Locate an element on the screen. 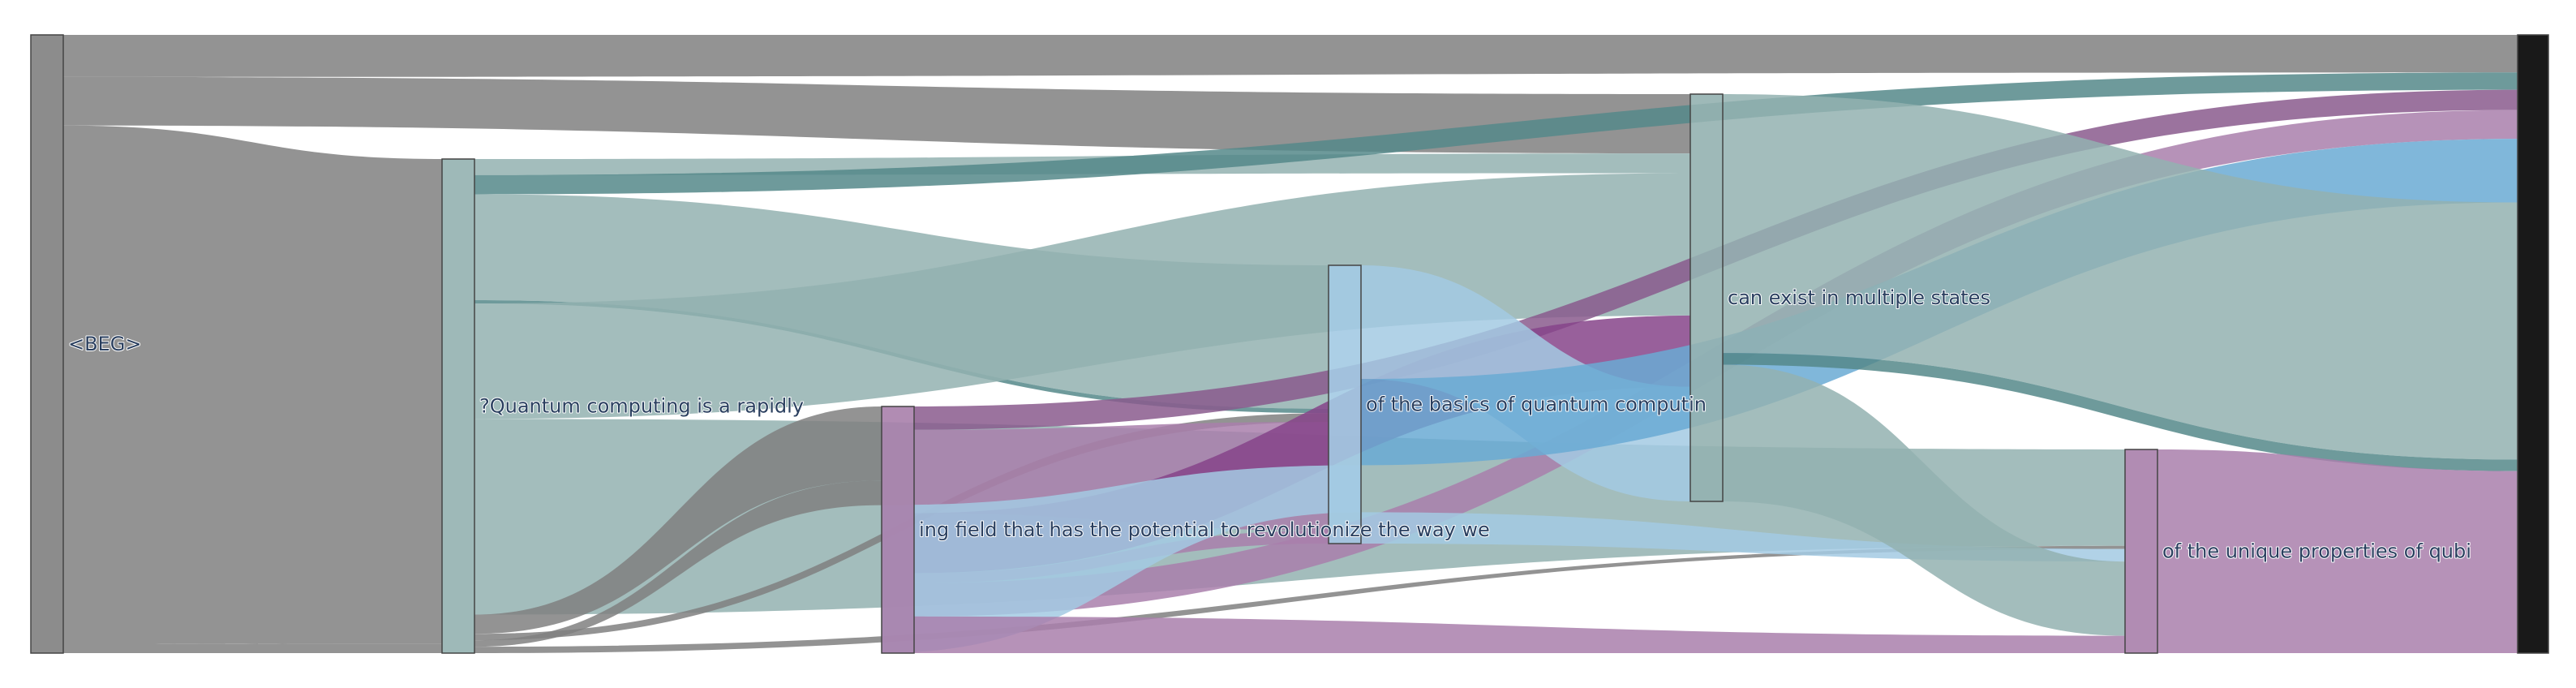 The height and width of the screenshot is (688, 2576). sankey-link-n4-to-end is located at coordinates (2120, 412).